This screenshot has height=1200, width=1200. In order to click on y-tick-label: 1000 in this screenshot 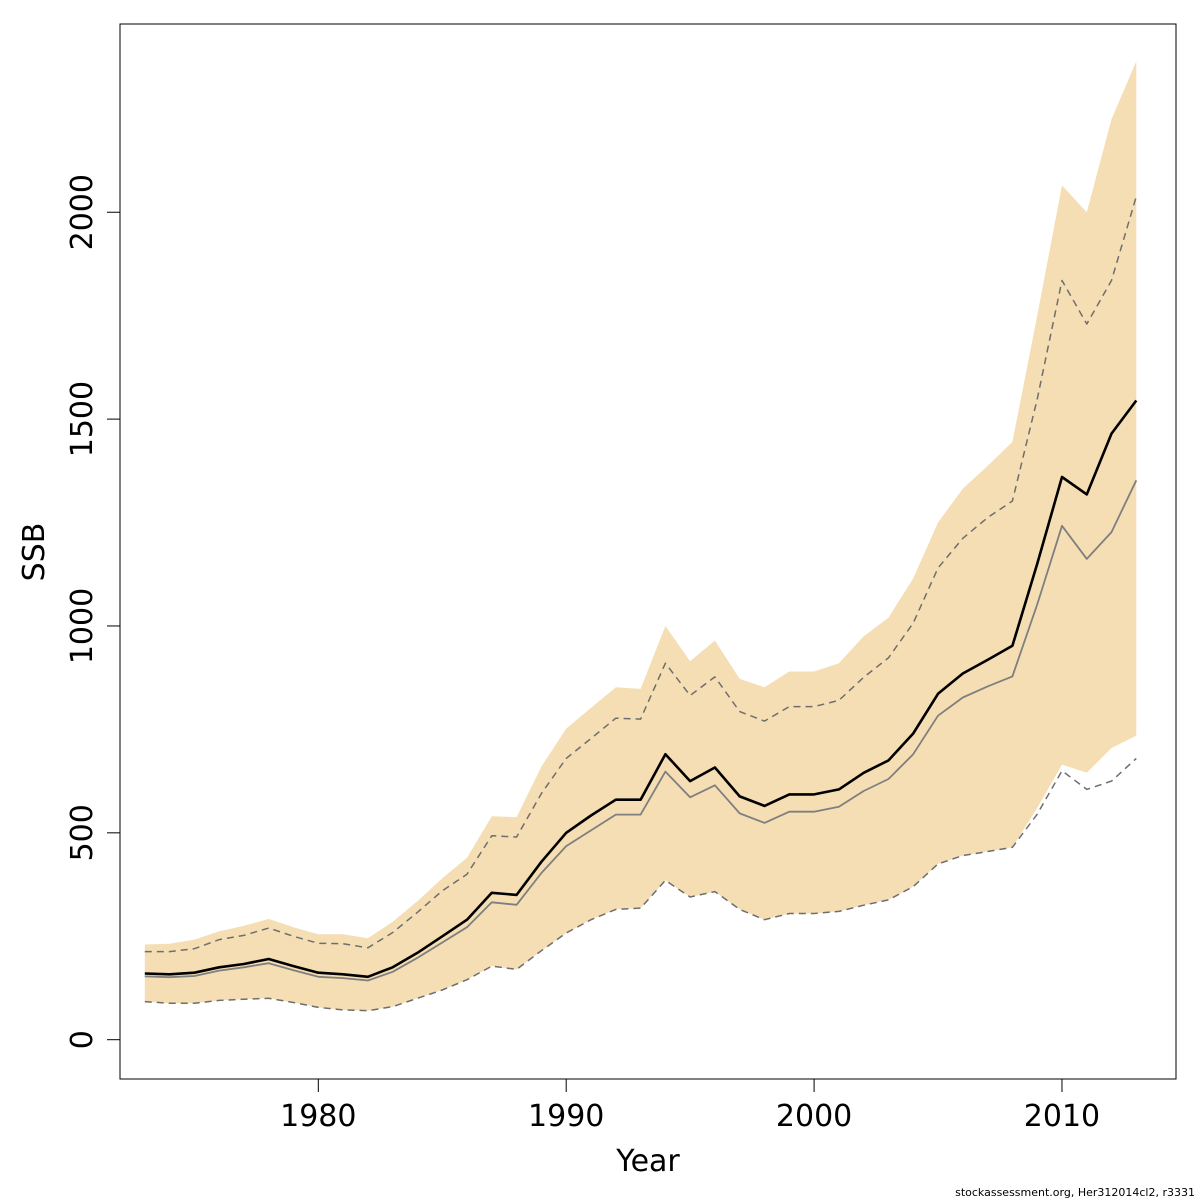, I will do `click(82, 626)`.